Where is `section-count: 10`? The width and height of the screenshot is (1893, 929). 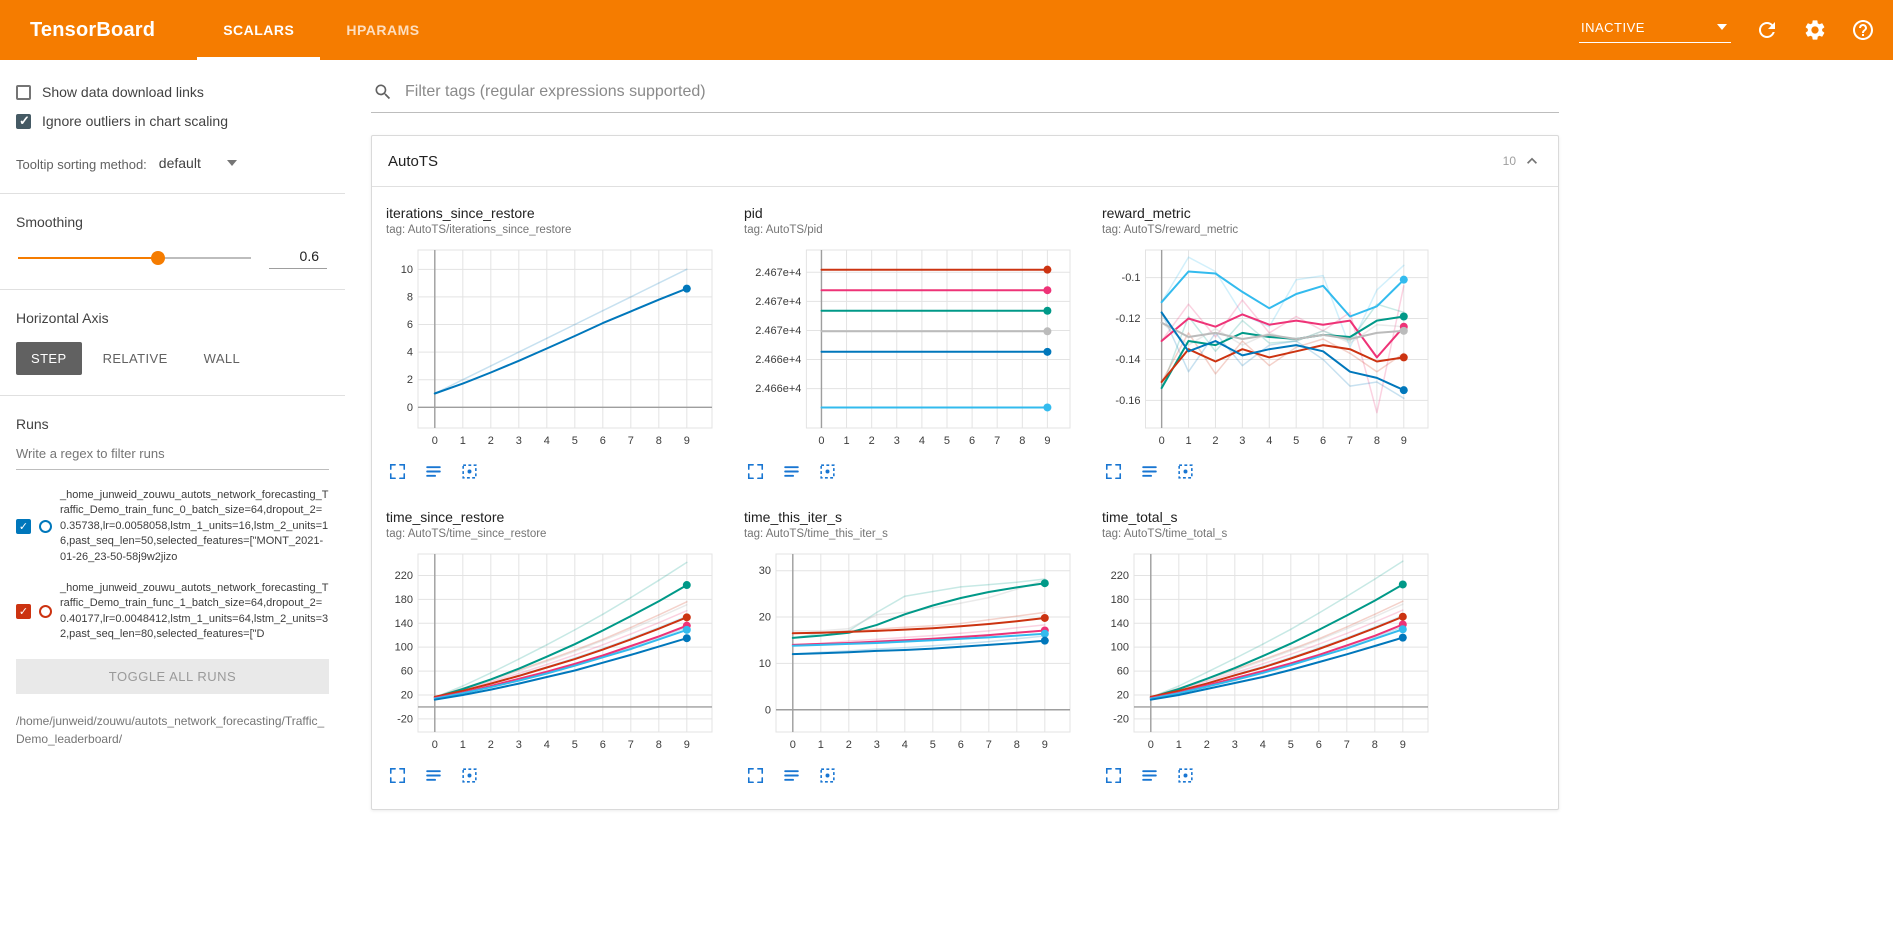
section-count: 10 is located at coordinates (1509, 161).